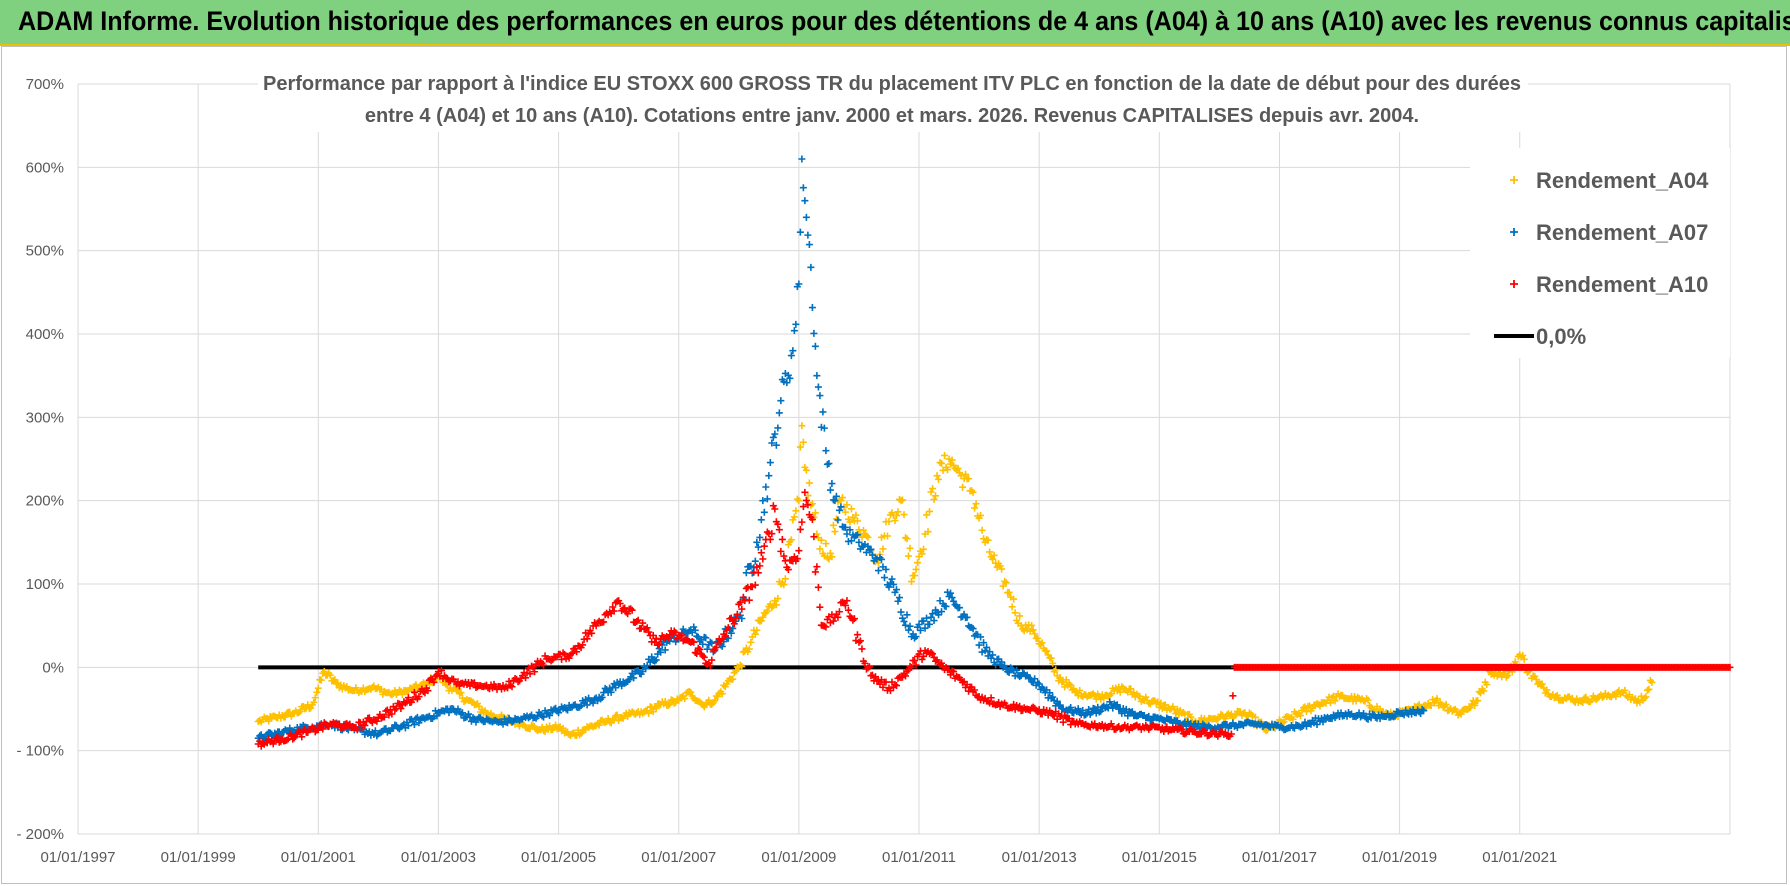  Describe the element at coordinates (45, 501) in the screenshot. I see `y-tick-label: 200%` at that location.